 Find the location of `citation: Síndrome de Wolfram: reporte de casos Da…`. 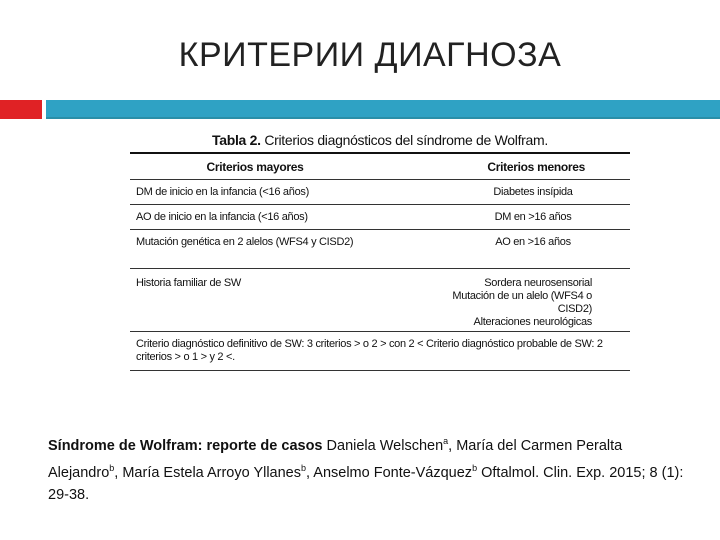

citation: Síndrome de Wolfram: reporte de casos Da… is located at coordinates (366, 469).